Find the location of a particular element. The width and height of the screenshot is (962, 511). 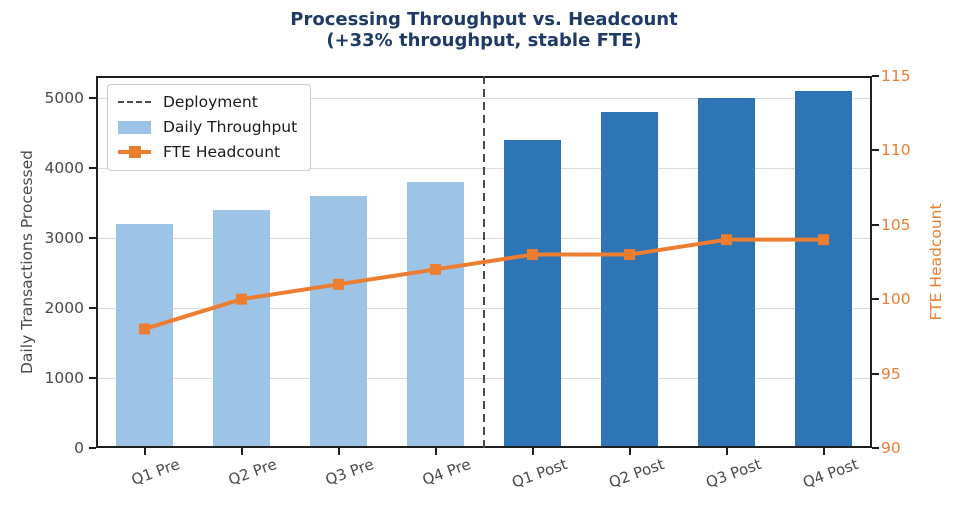

fte-marker-q1-pre is located at coordinates (144, 329).